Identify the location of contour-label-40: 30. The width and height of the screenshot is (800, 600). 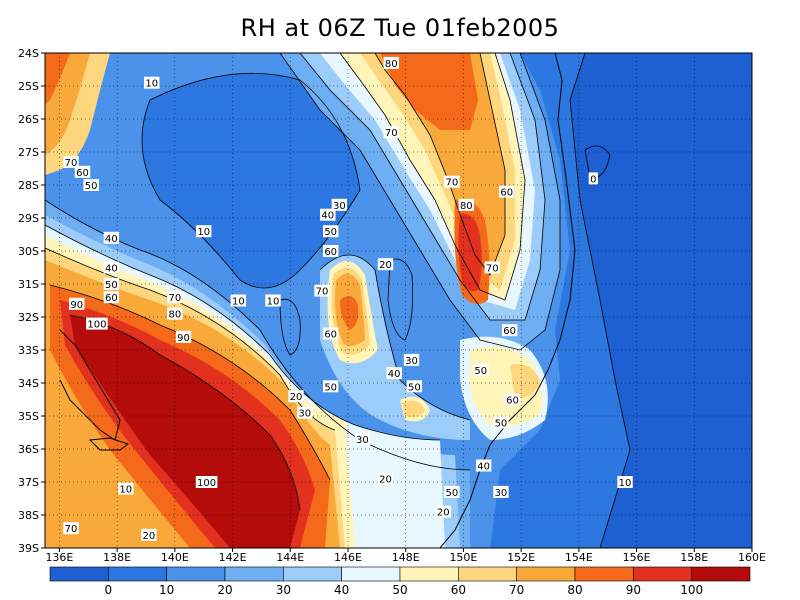
(362, 439).